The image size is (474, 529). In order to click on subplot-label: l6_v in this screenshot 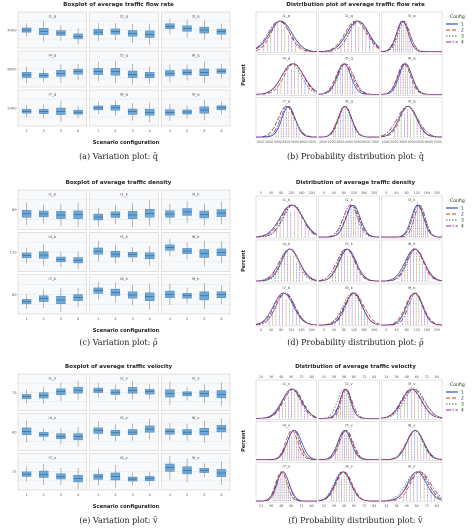, I will do `click(196, 417)`.